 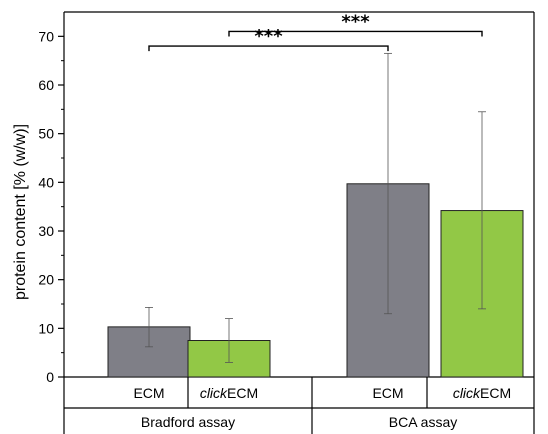 I want to click on y-tick-label: 30, so click(x=46, y=231).